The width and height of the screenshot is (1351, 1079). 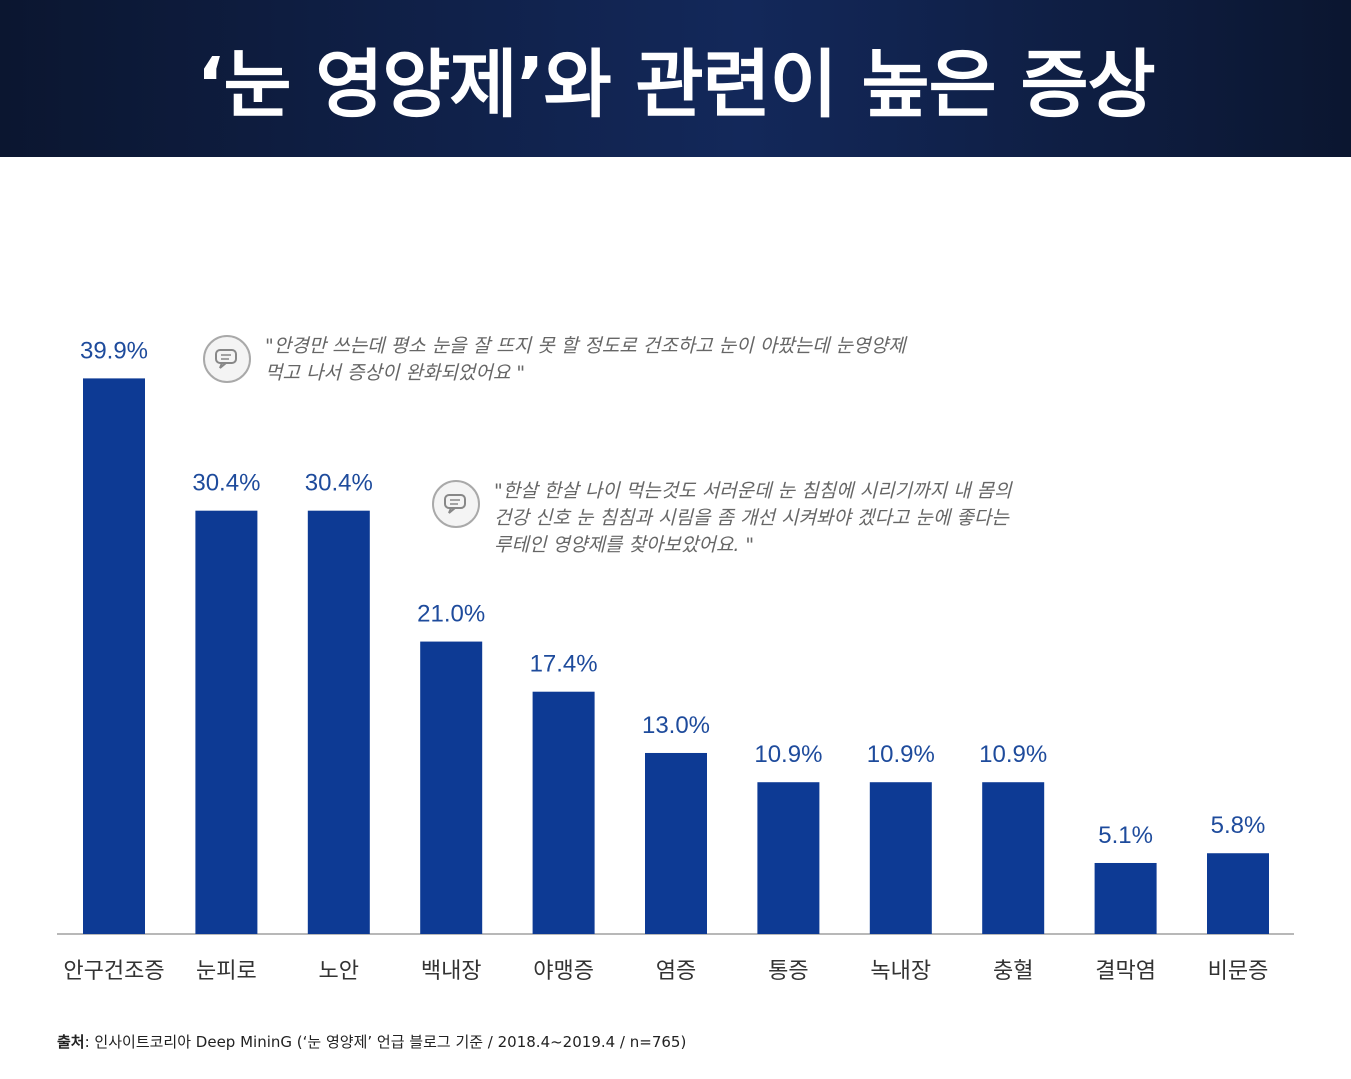 I want to click on page-title: ‘눈 영양제’와 관련이 높은 증상, so click(x=675, y=85).